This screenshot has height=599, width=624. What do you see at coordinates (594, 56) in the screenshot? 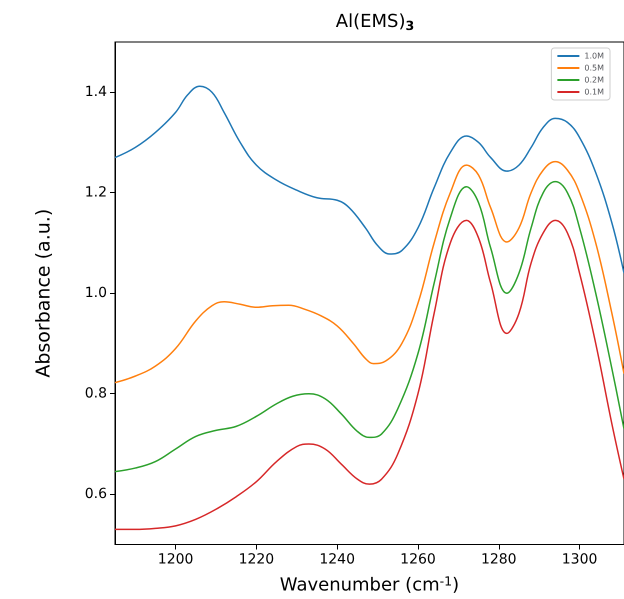
I see `legend-label: 1.0M` at bounding box center [594, 56].